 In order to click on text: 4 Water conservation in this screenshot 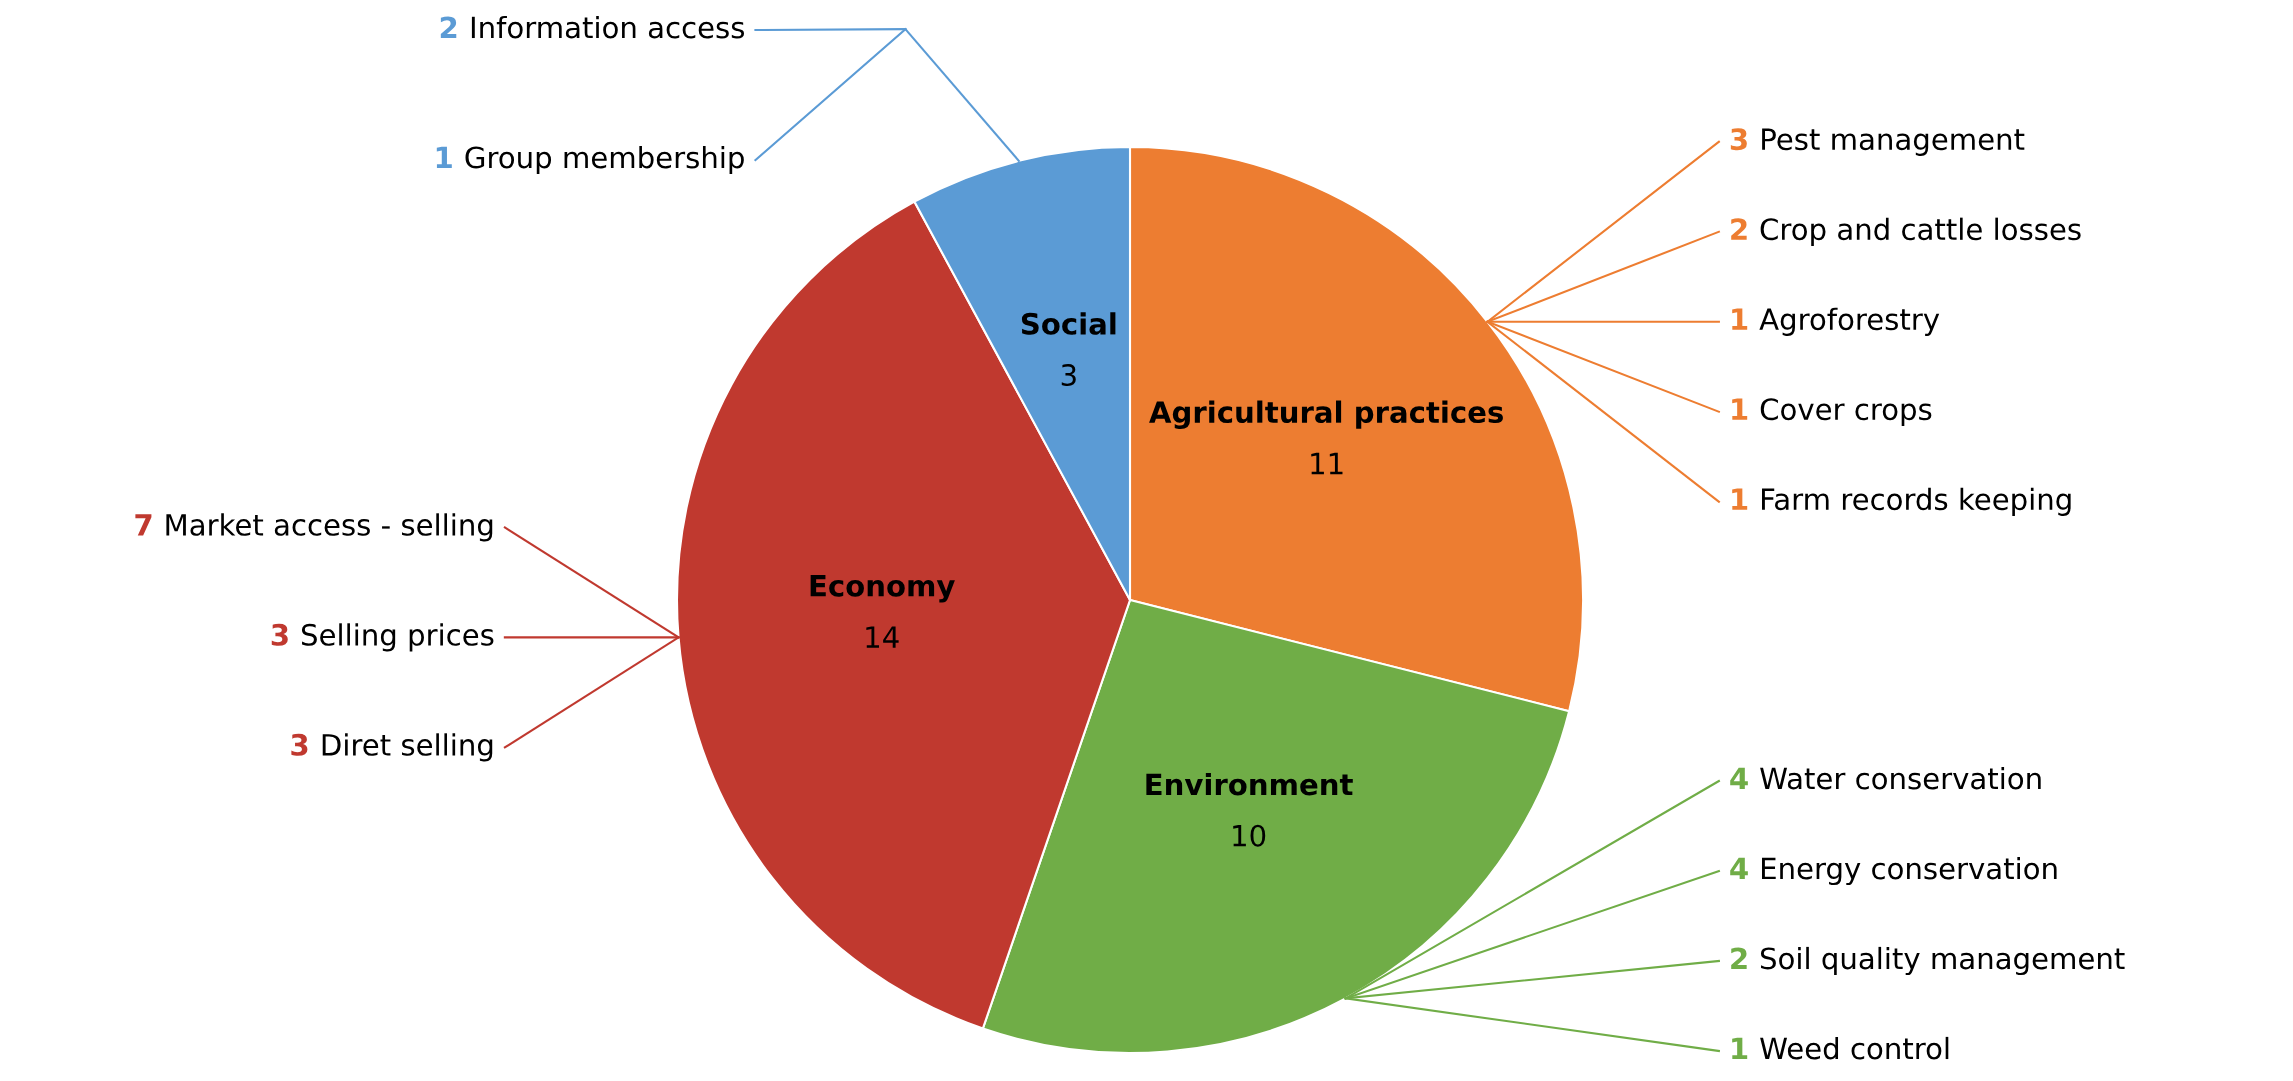, I will do `click(1885, 778)`.